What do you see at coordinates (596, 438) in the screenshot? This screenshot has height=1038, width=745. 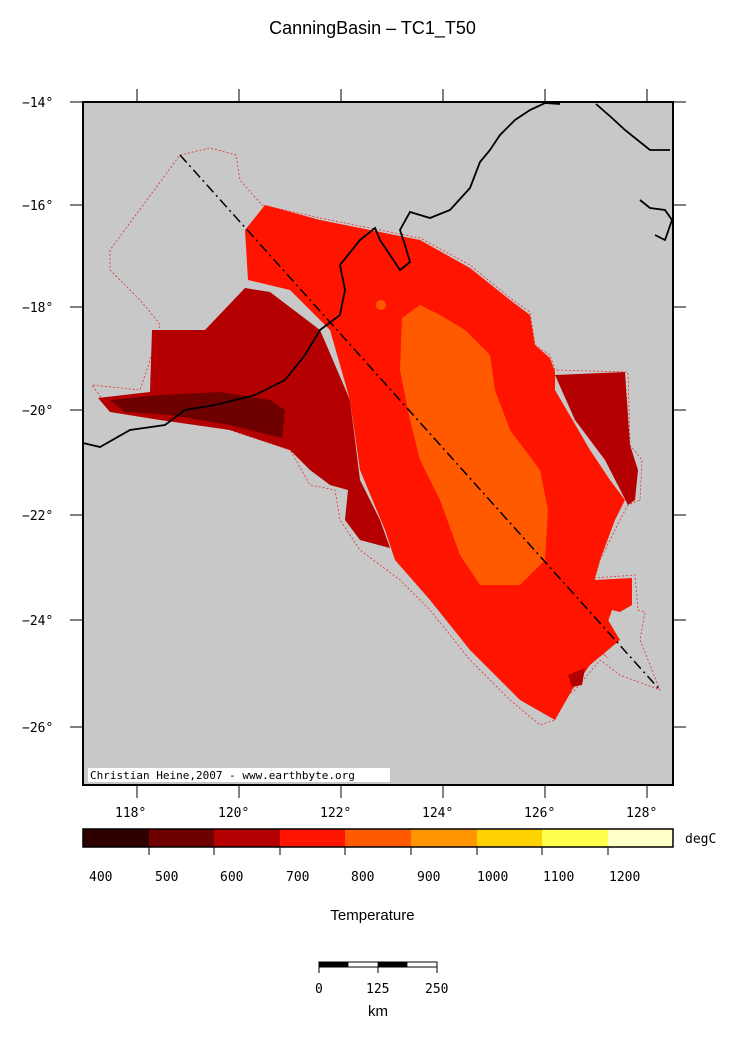 I see `zone-600-east` at bounding box center [596, 438].